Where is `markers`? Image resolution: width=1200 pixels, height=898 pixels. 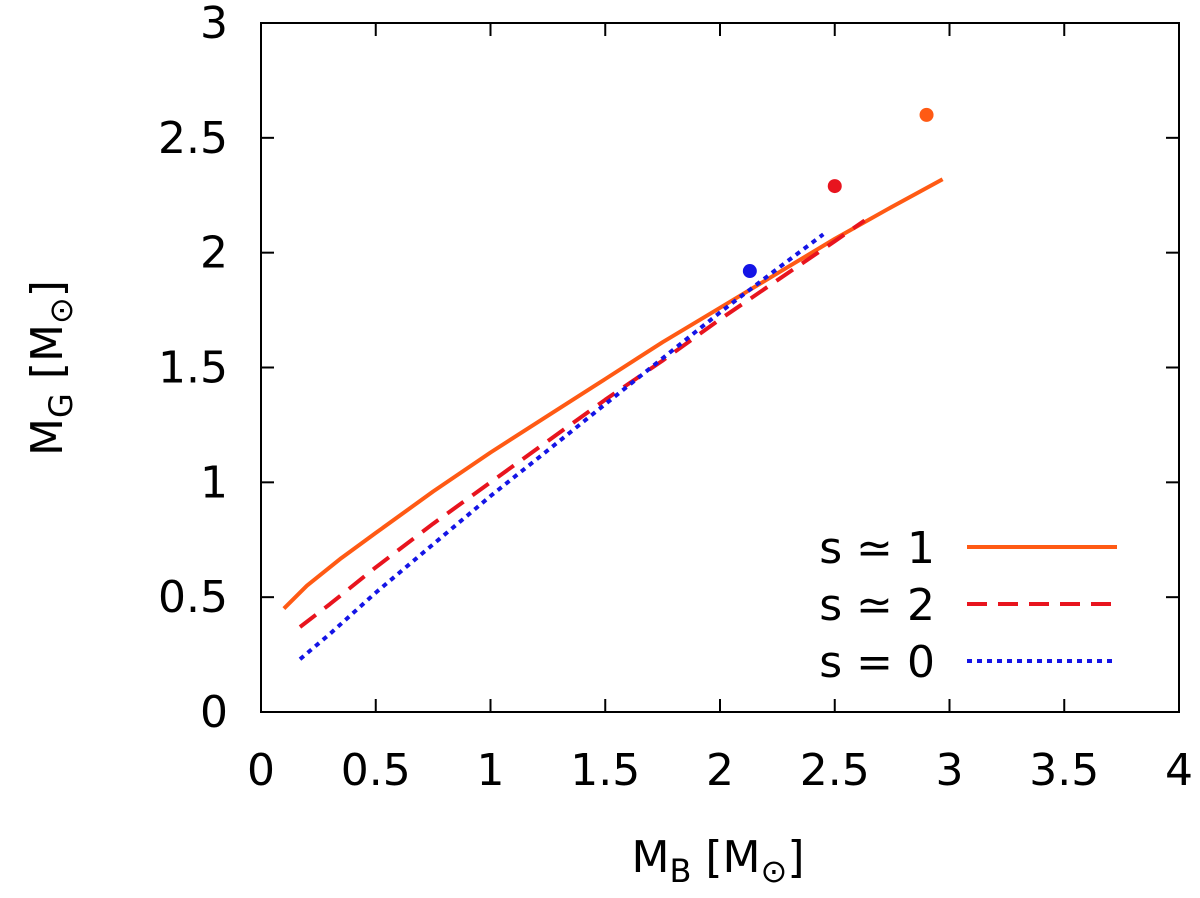
markers is located at coordinates (838, 193).